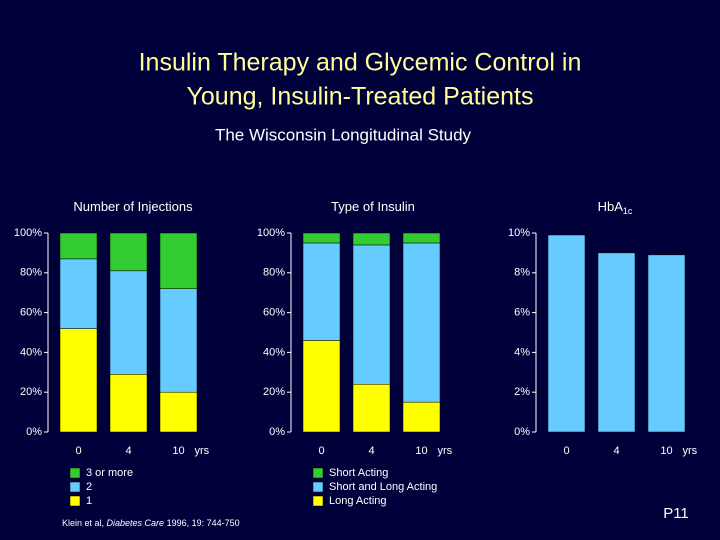  I want to click on chart-title-sub: 1c, so click(628, 211).